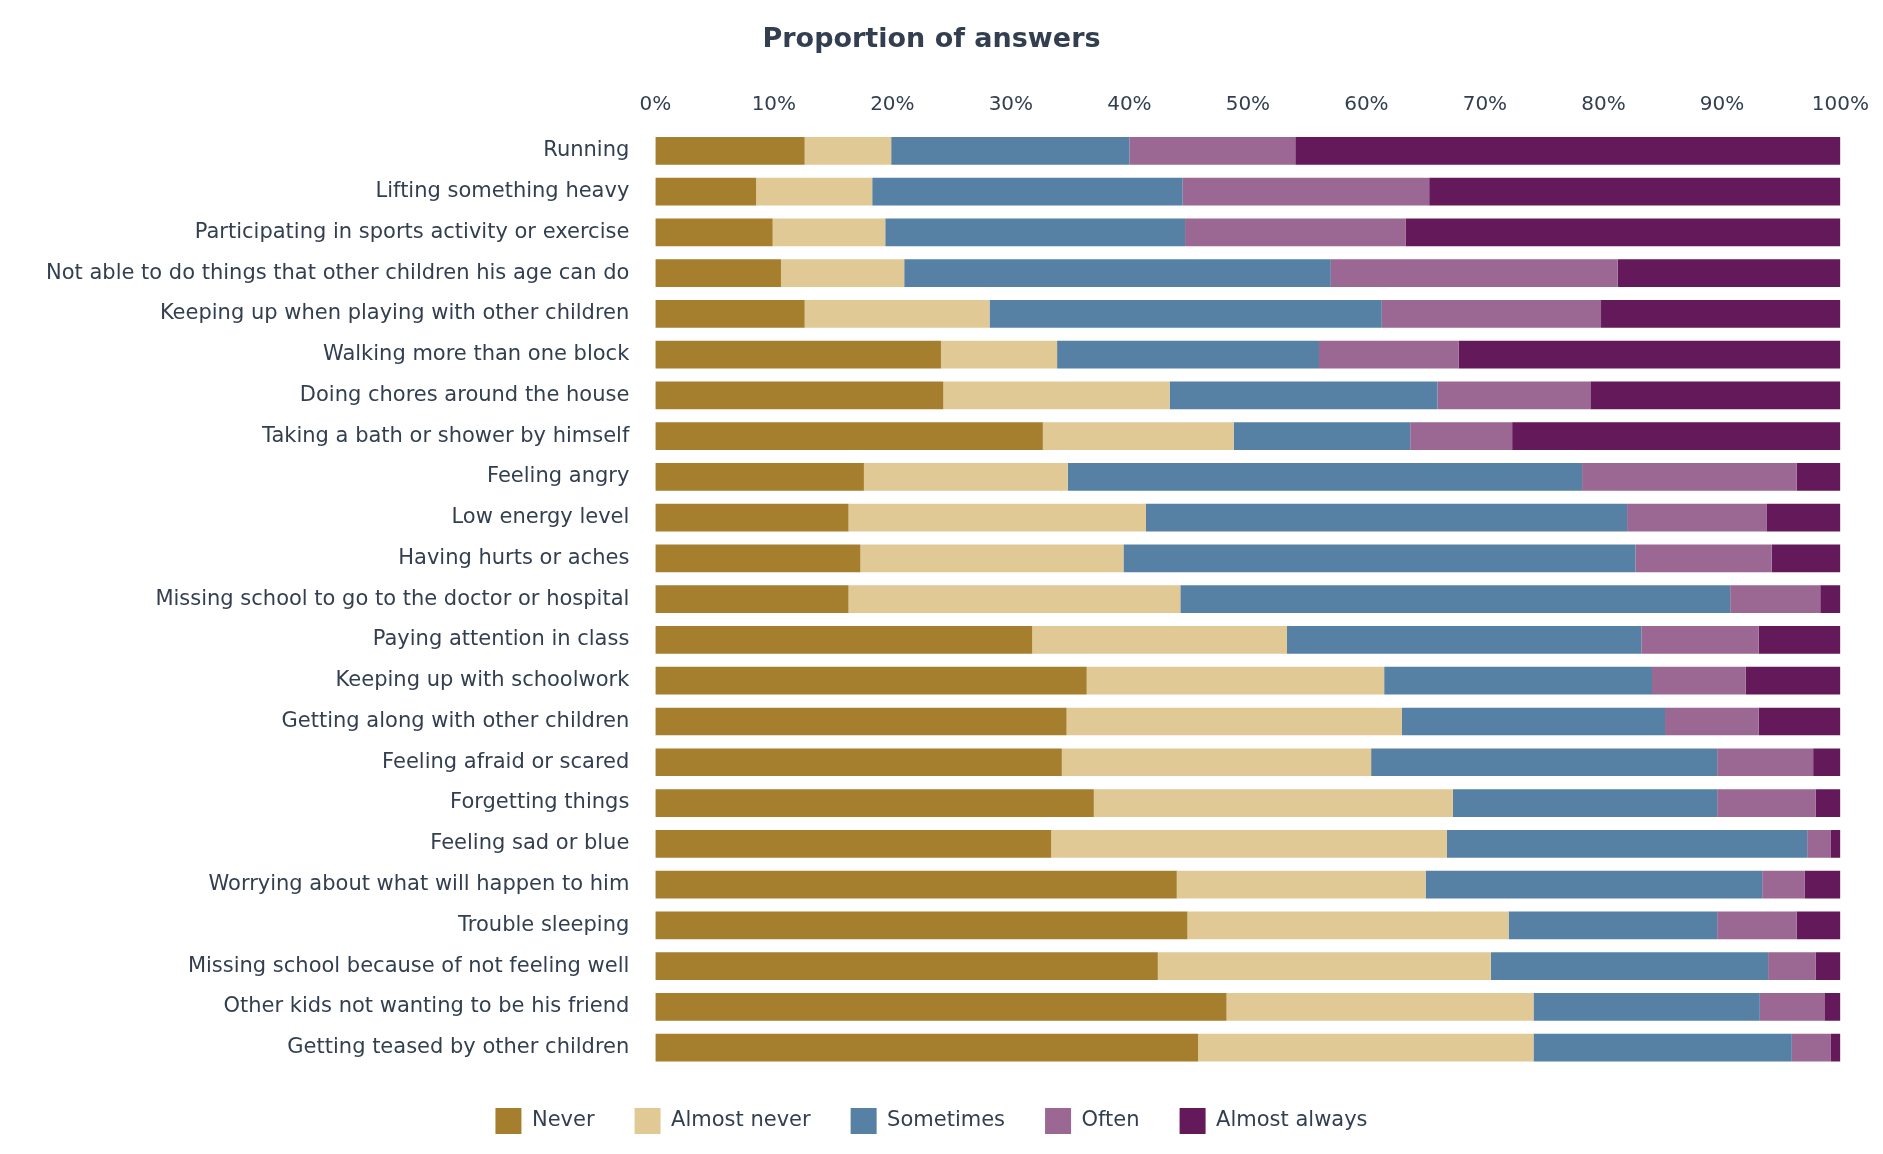  I want to click on y-tick-label: Missing school because of not feeling well, so click(408, 964).